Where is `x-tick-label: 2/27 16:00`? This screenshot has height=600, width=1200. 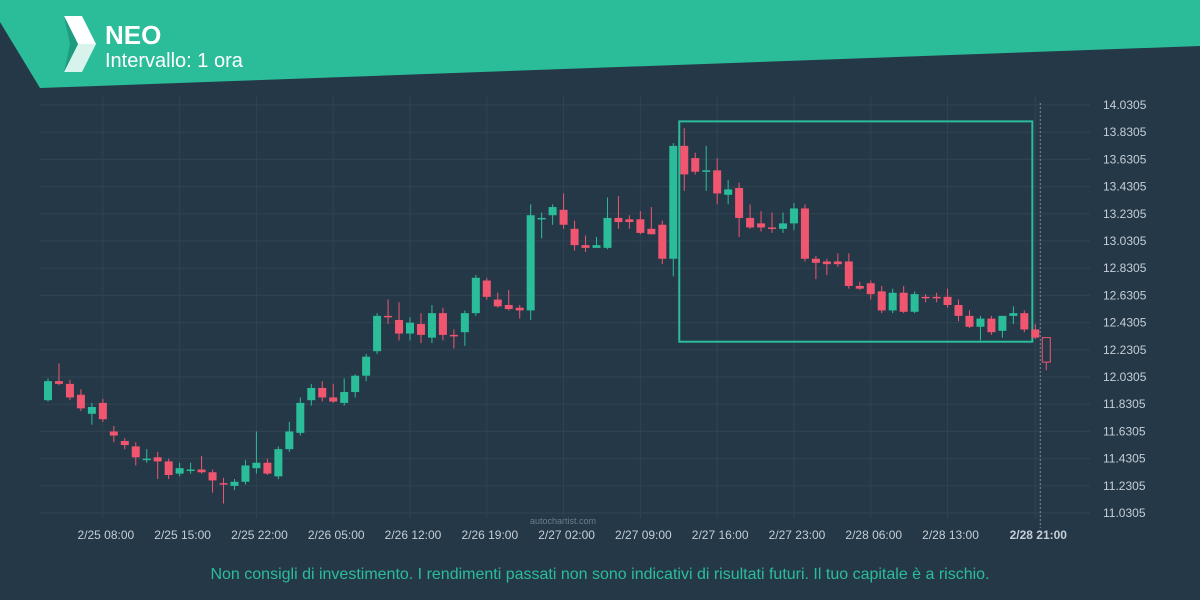
x-tick-label: 2/27 16:00 is located at coordinates (720, 535).